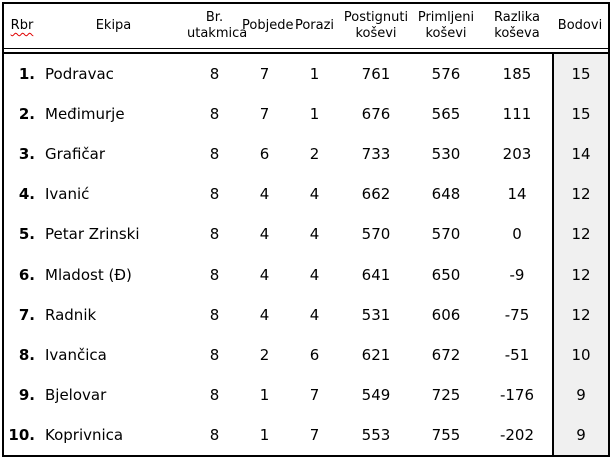 This screenshot has height=459, width=612. Describe the element at coordinates (306, 274) in the screenshot. I see `table-row: 6. Mladost (Đ) 8 4 4 641 650 -9 12` at that location.